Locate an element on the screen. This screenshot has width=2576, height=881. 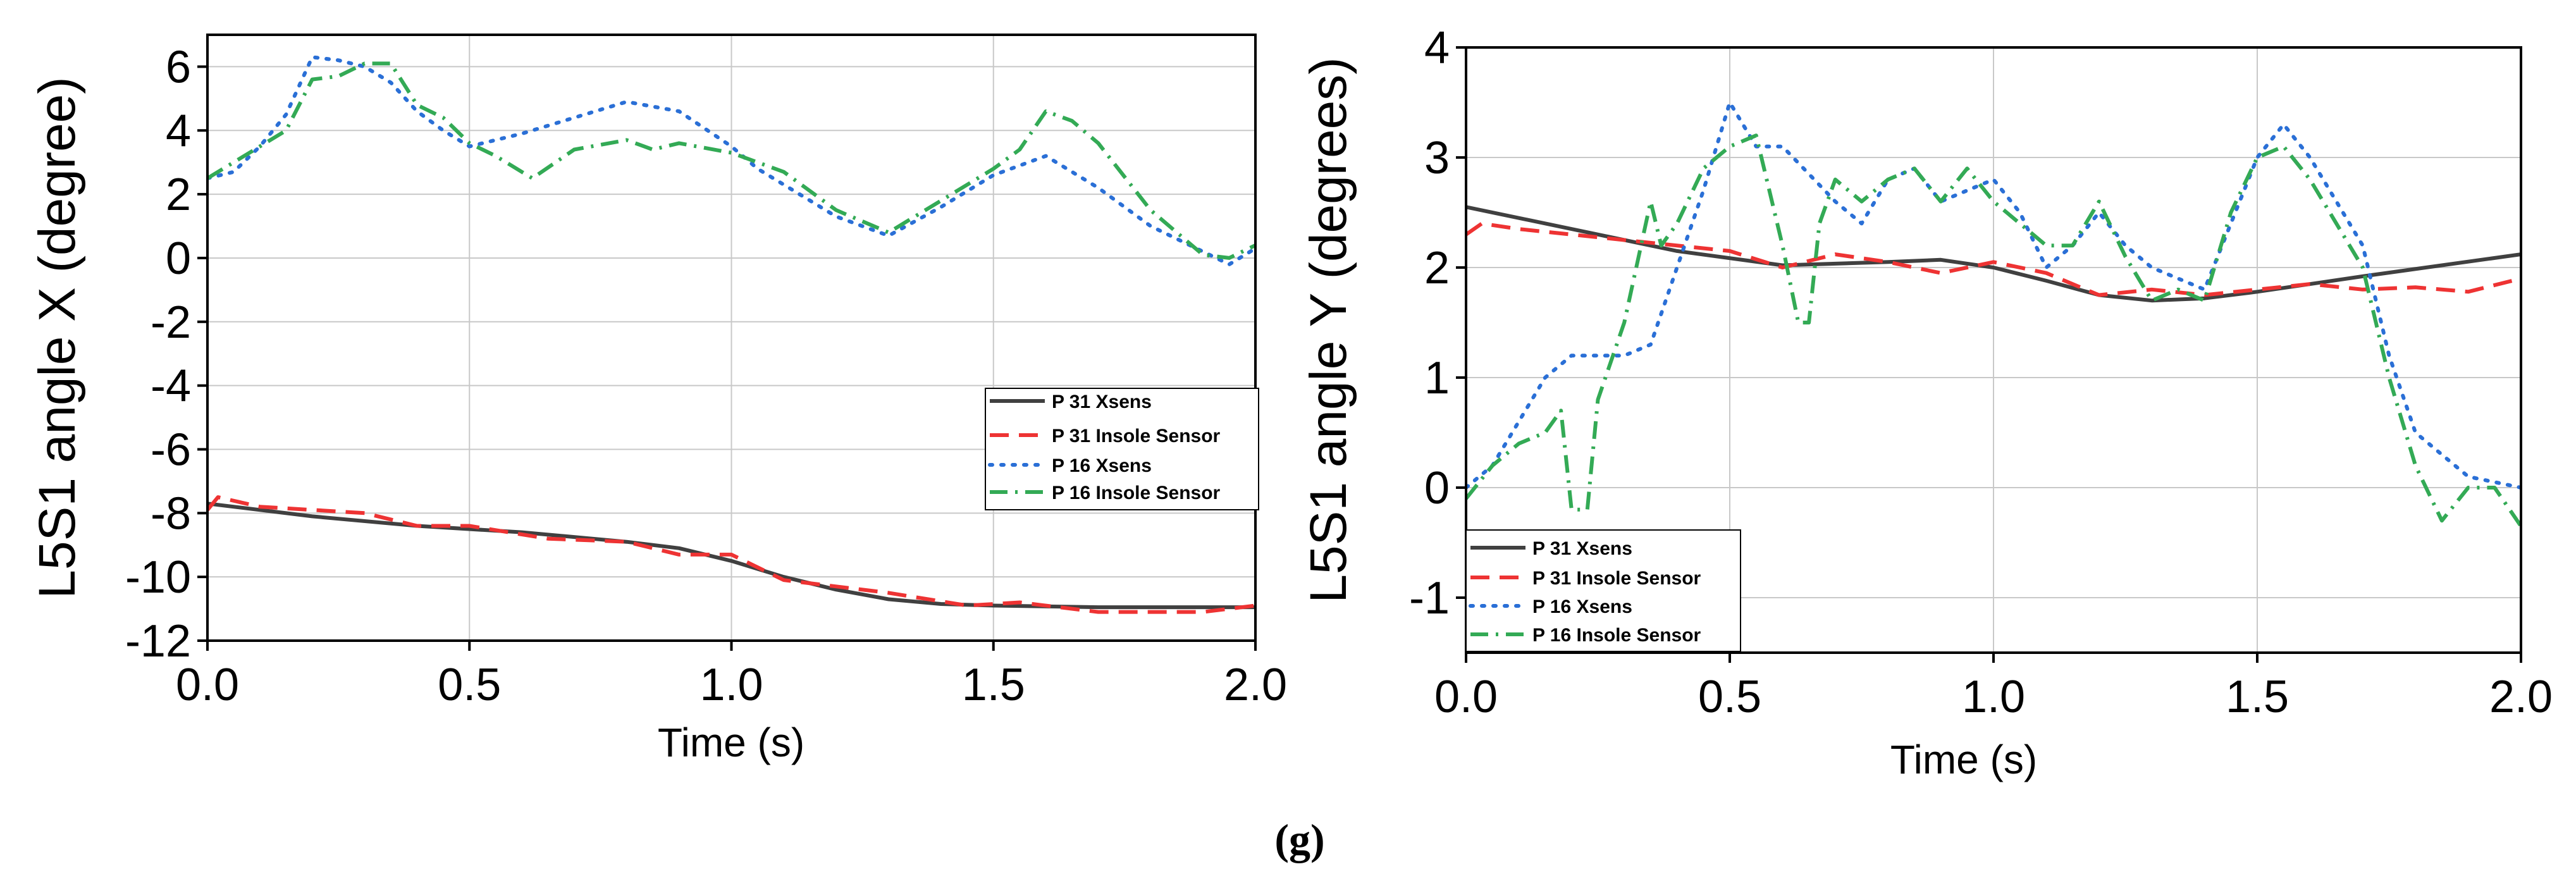
chart-left-xlabel: Time (s) is located at coordinates (731, 742).